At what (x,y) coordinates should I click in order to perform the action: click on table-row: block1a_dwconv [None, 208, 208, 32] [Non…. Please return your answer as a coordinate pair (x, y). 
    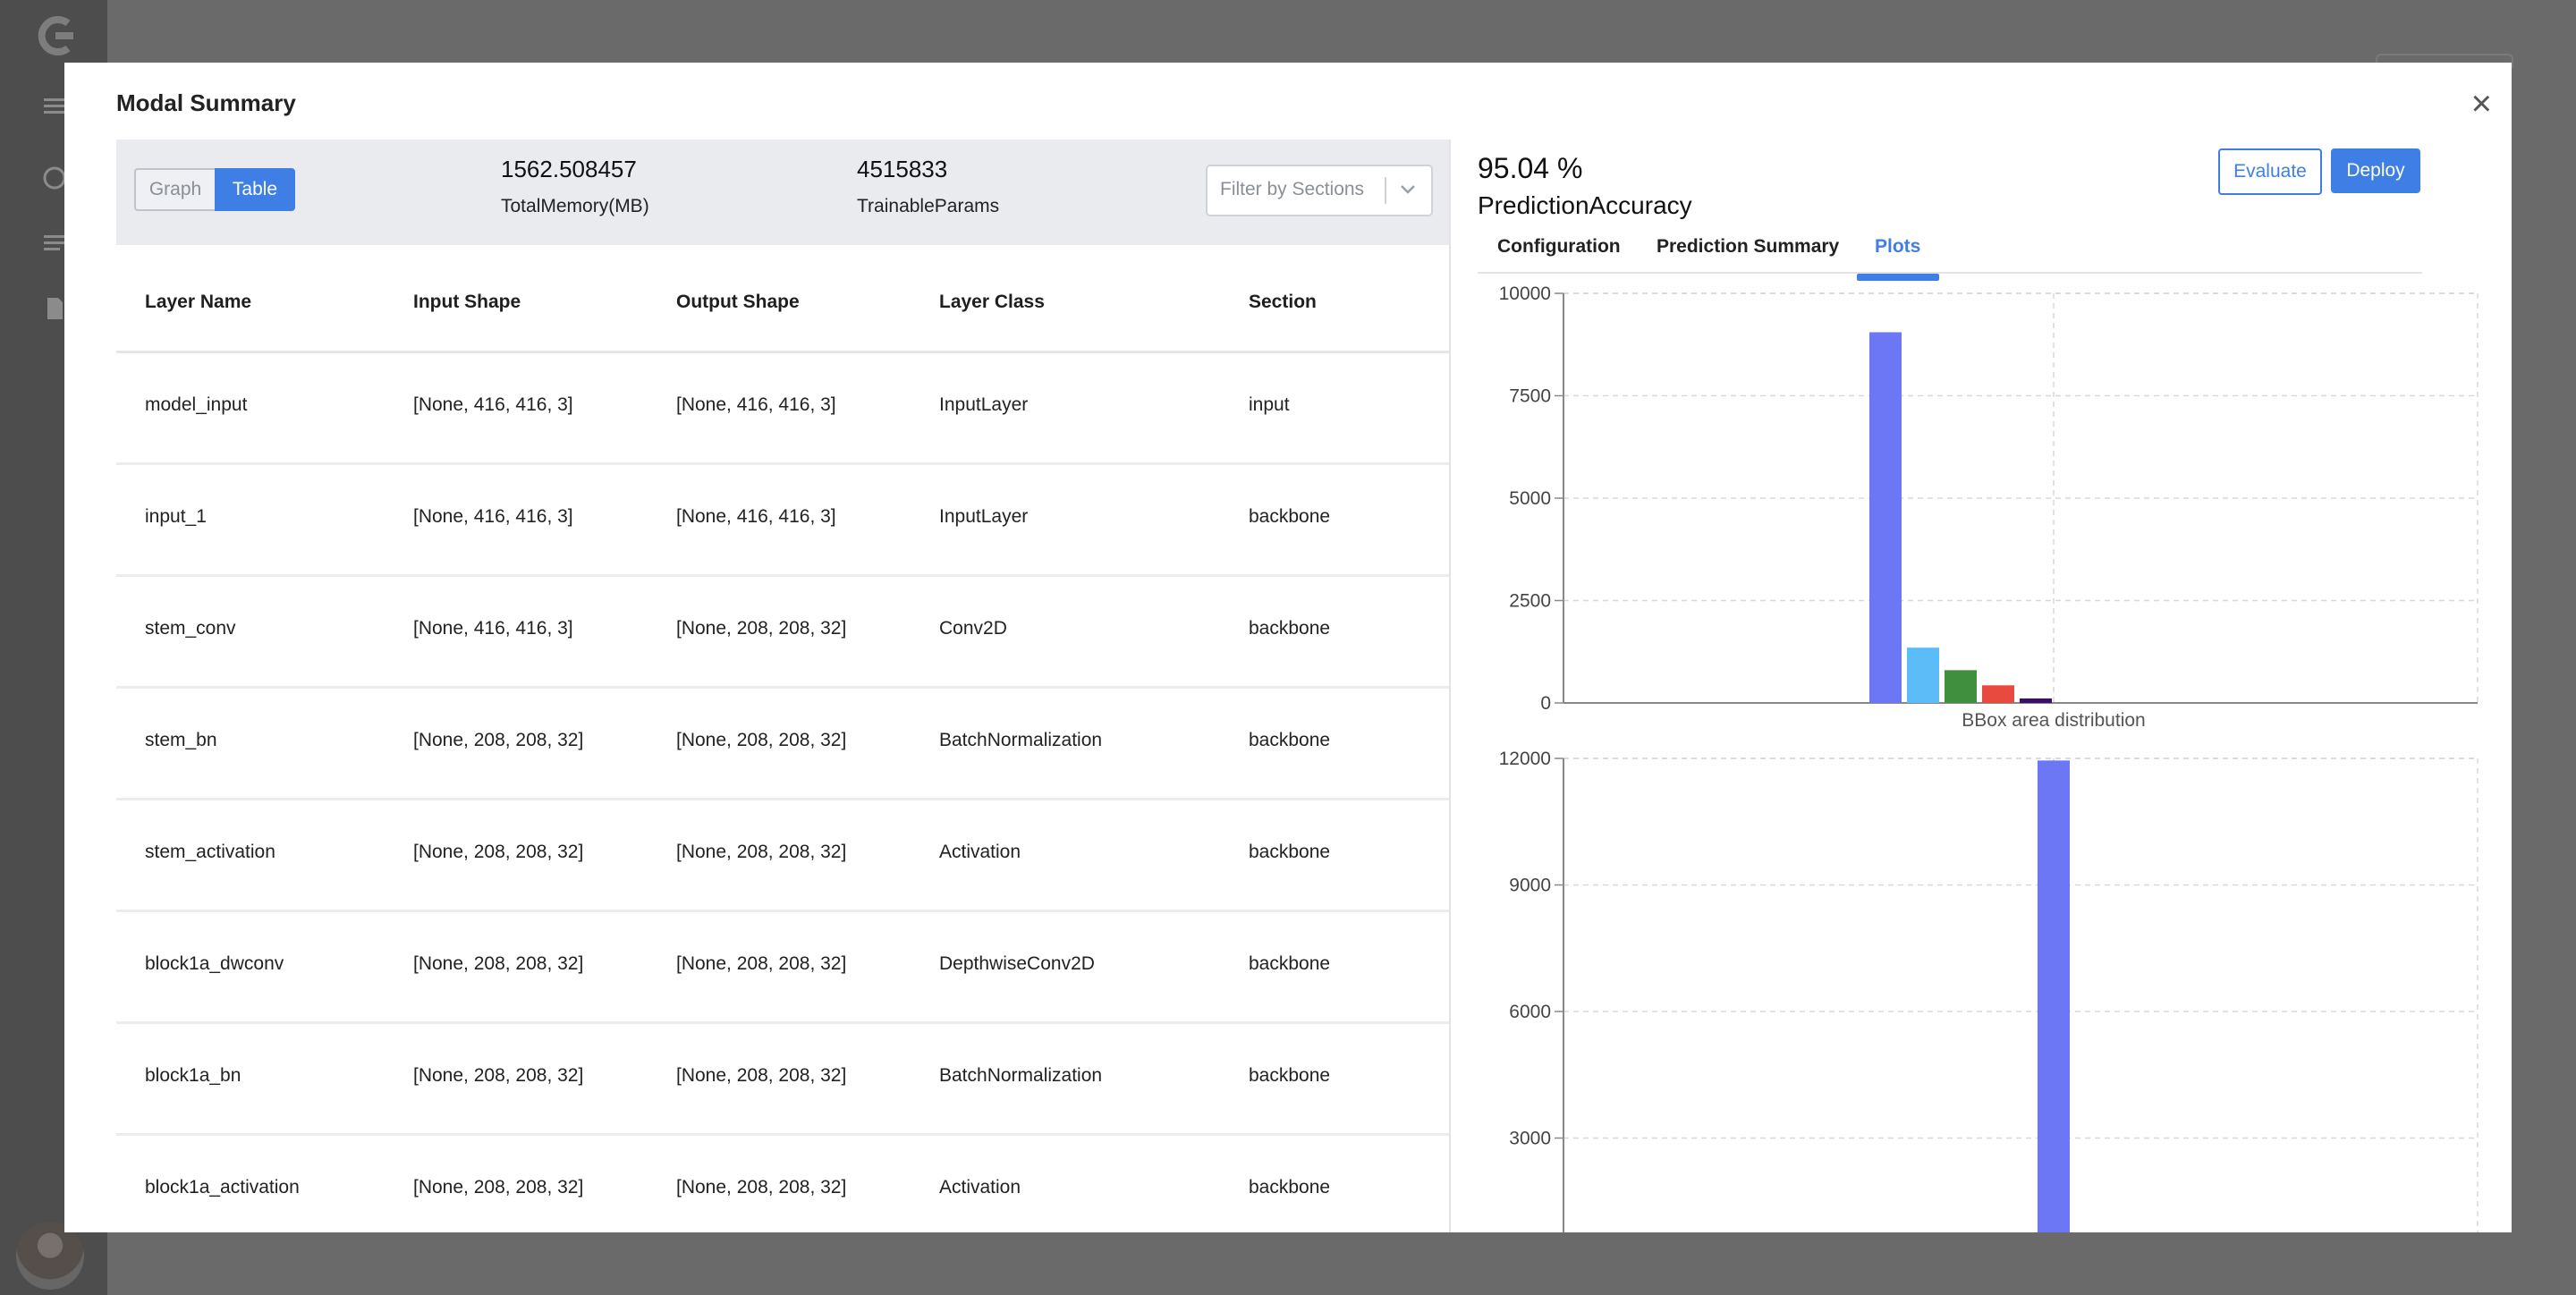
    Looking at the image, I should click on (782, 968).